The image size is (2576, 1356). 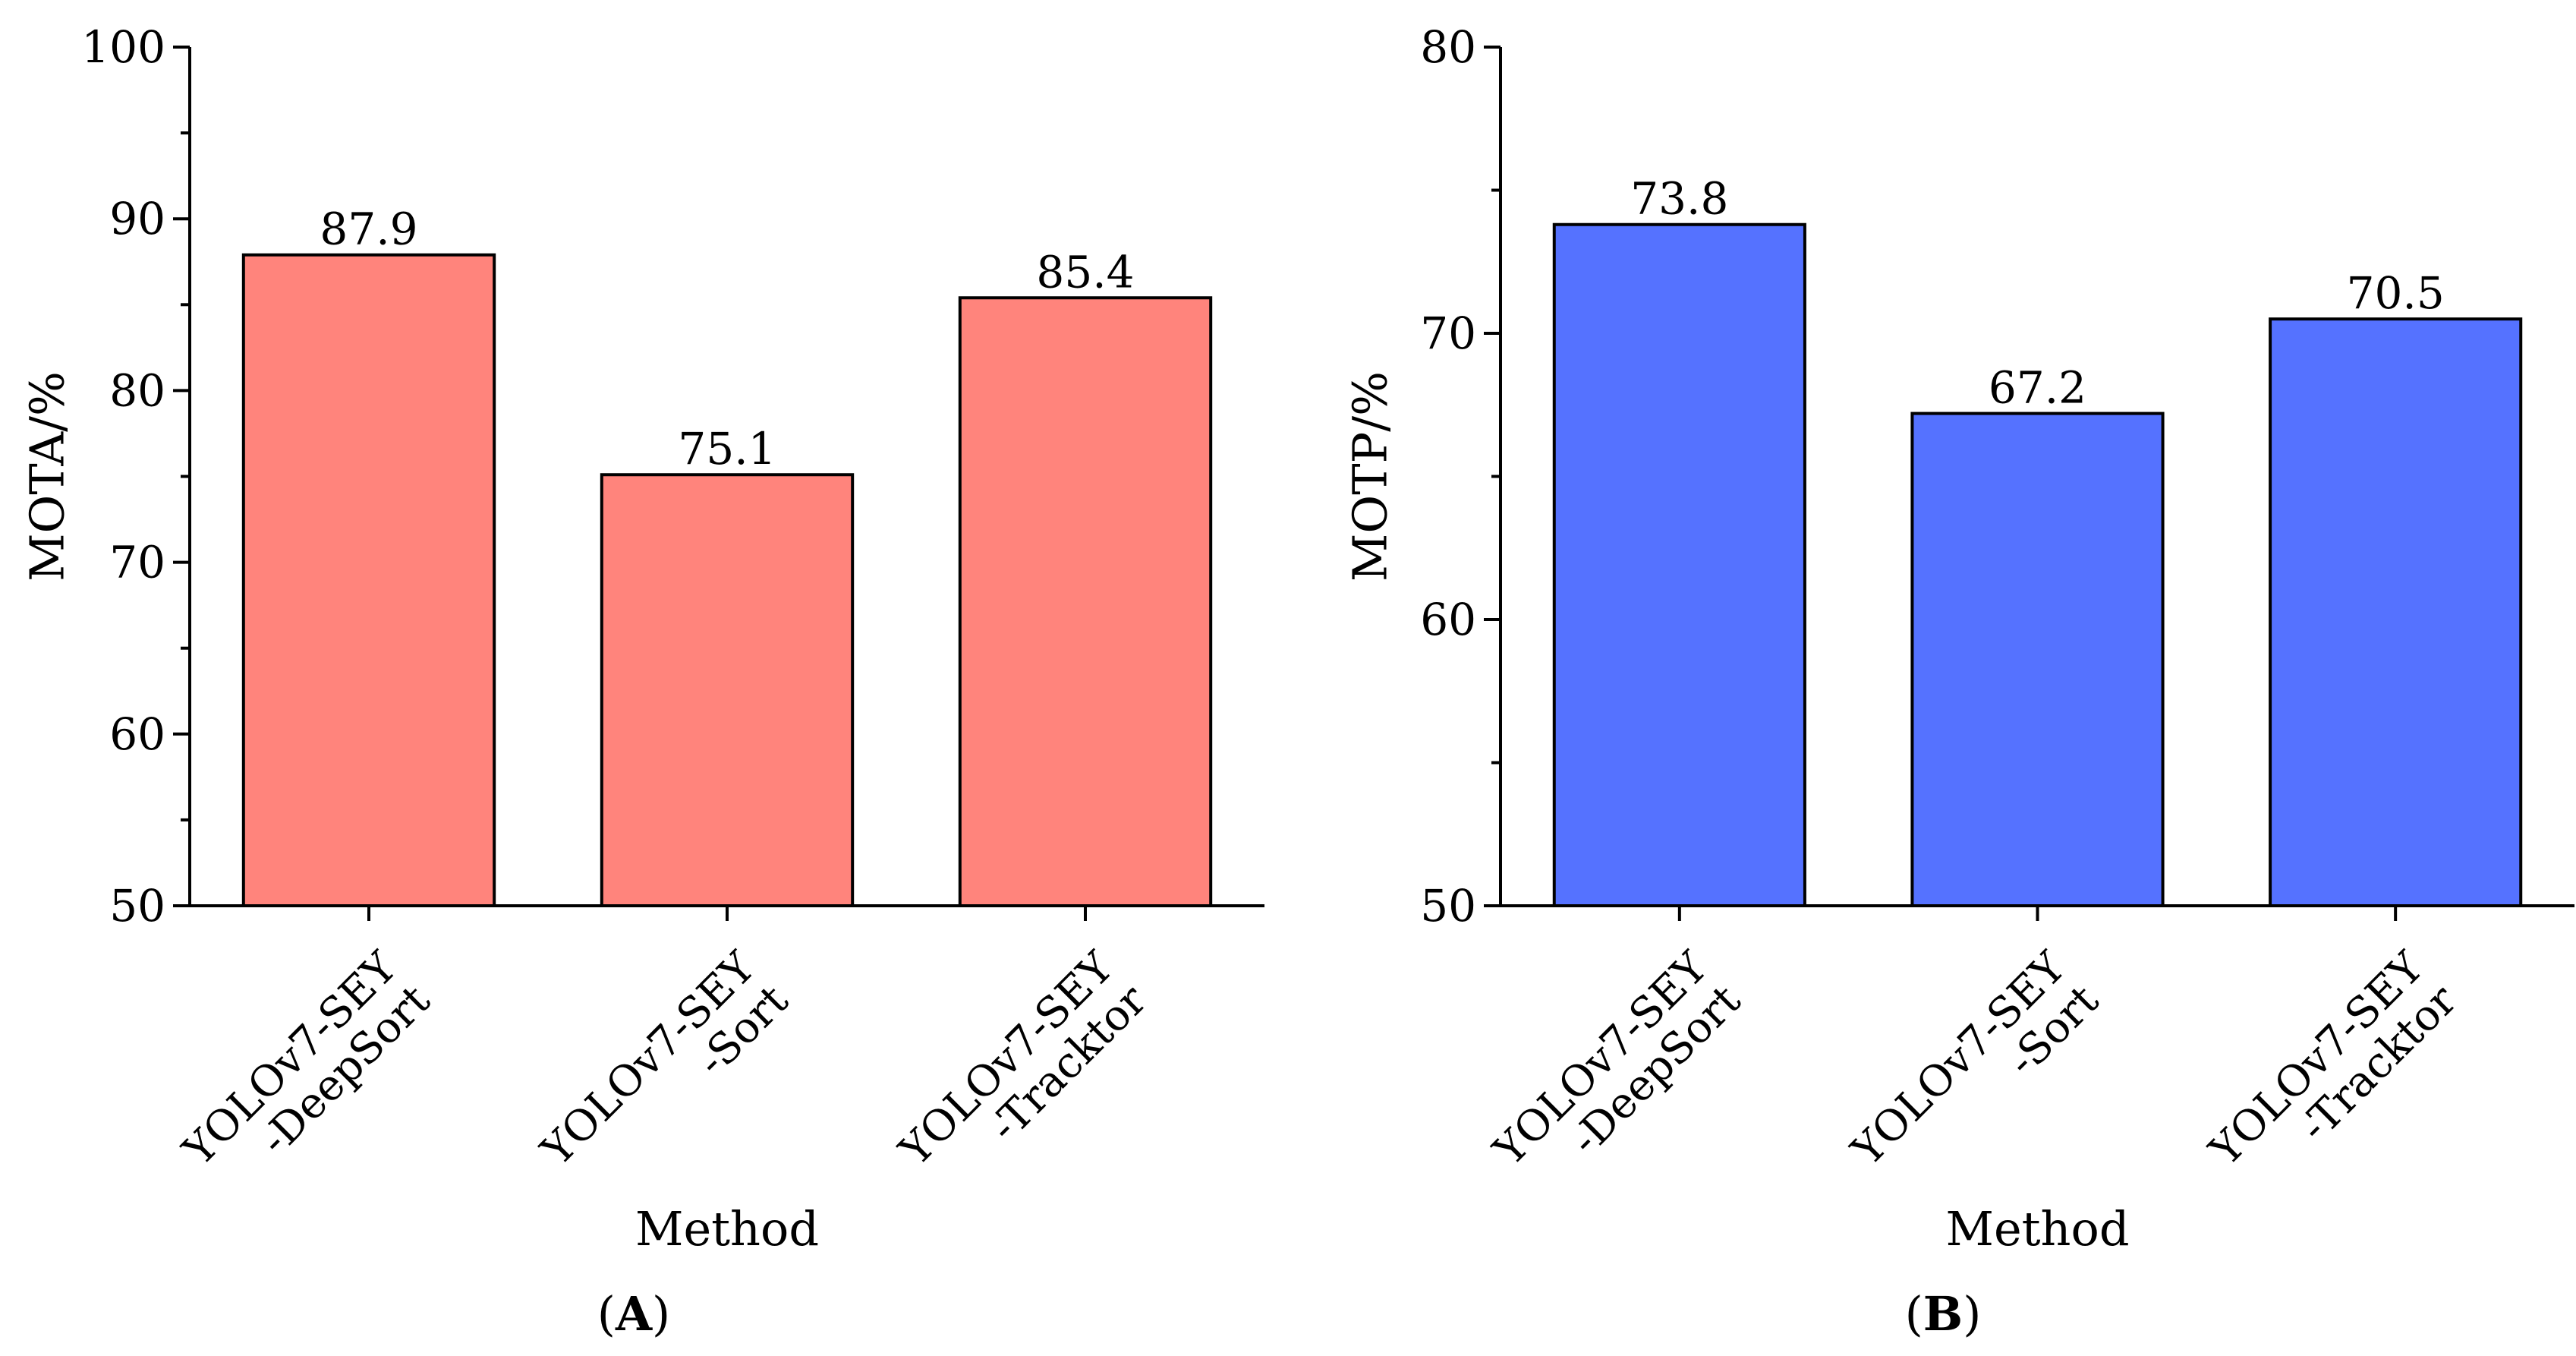 What do you see at coordinates (137, 219) in the screenshot?
I see `y-tick-label: 90` at bounding box center [137, 219].